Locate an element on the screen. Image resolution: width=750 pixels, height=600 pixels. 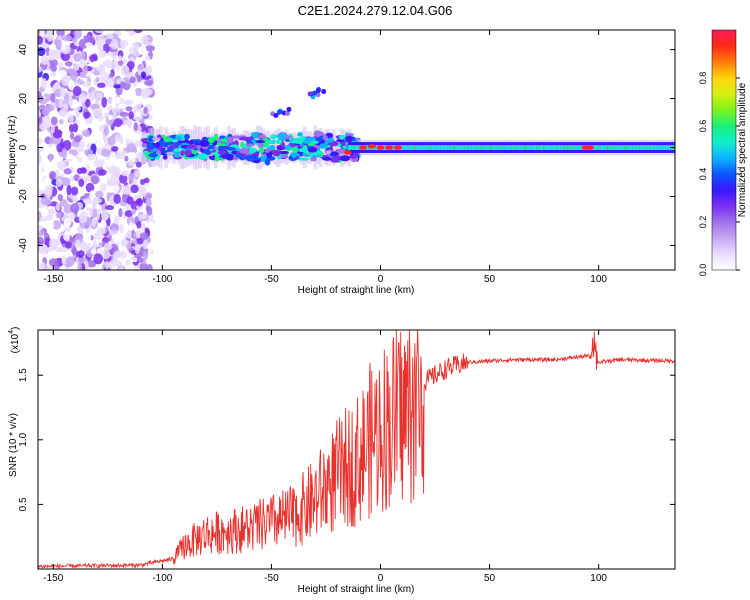
colorbar-gradient is located at coordinates (724, 150).